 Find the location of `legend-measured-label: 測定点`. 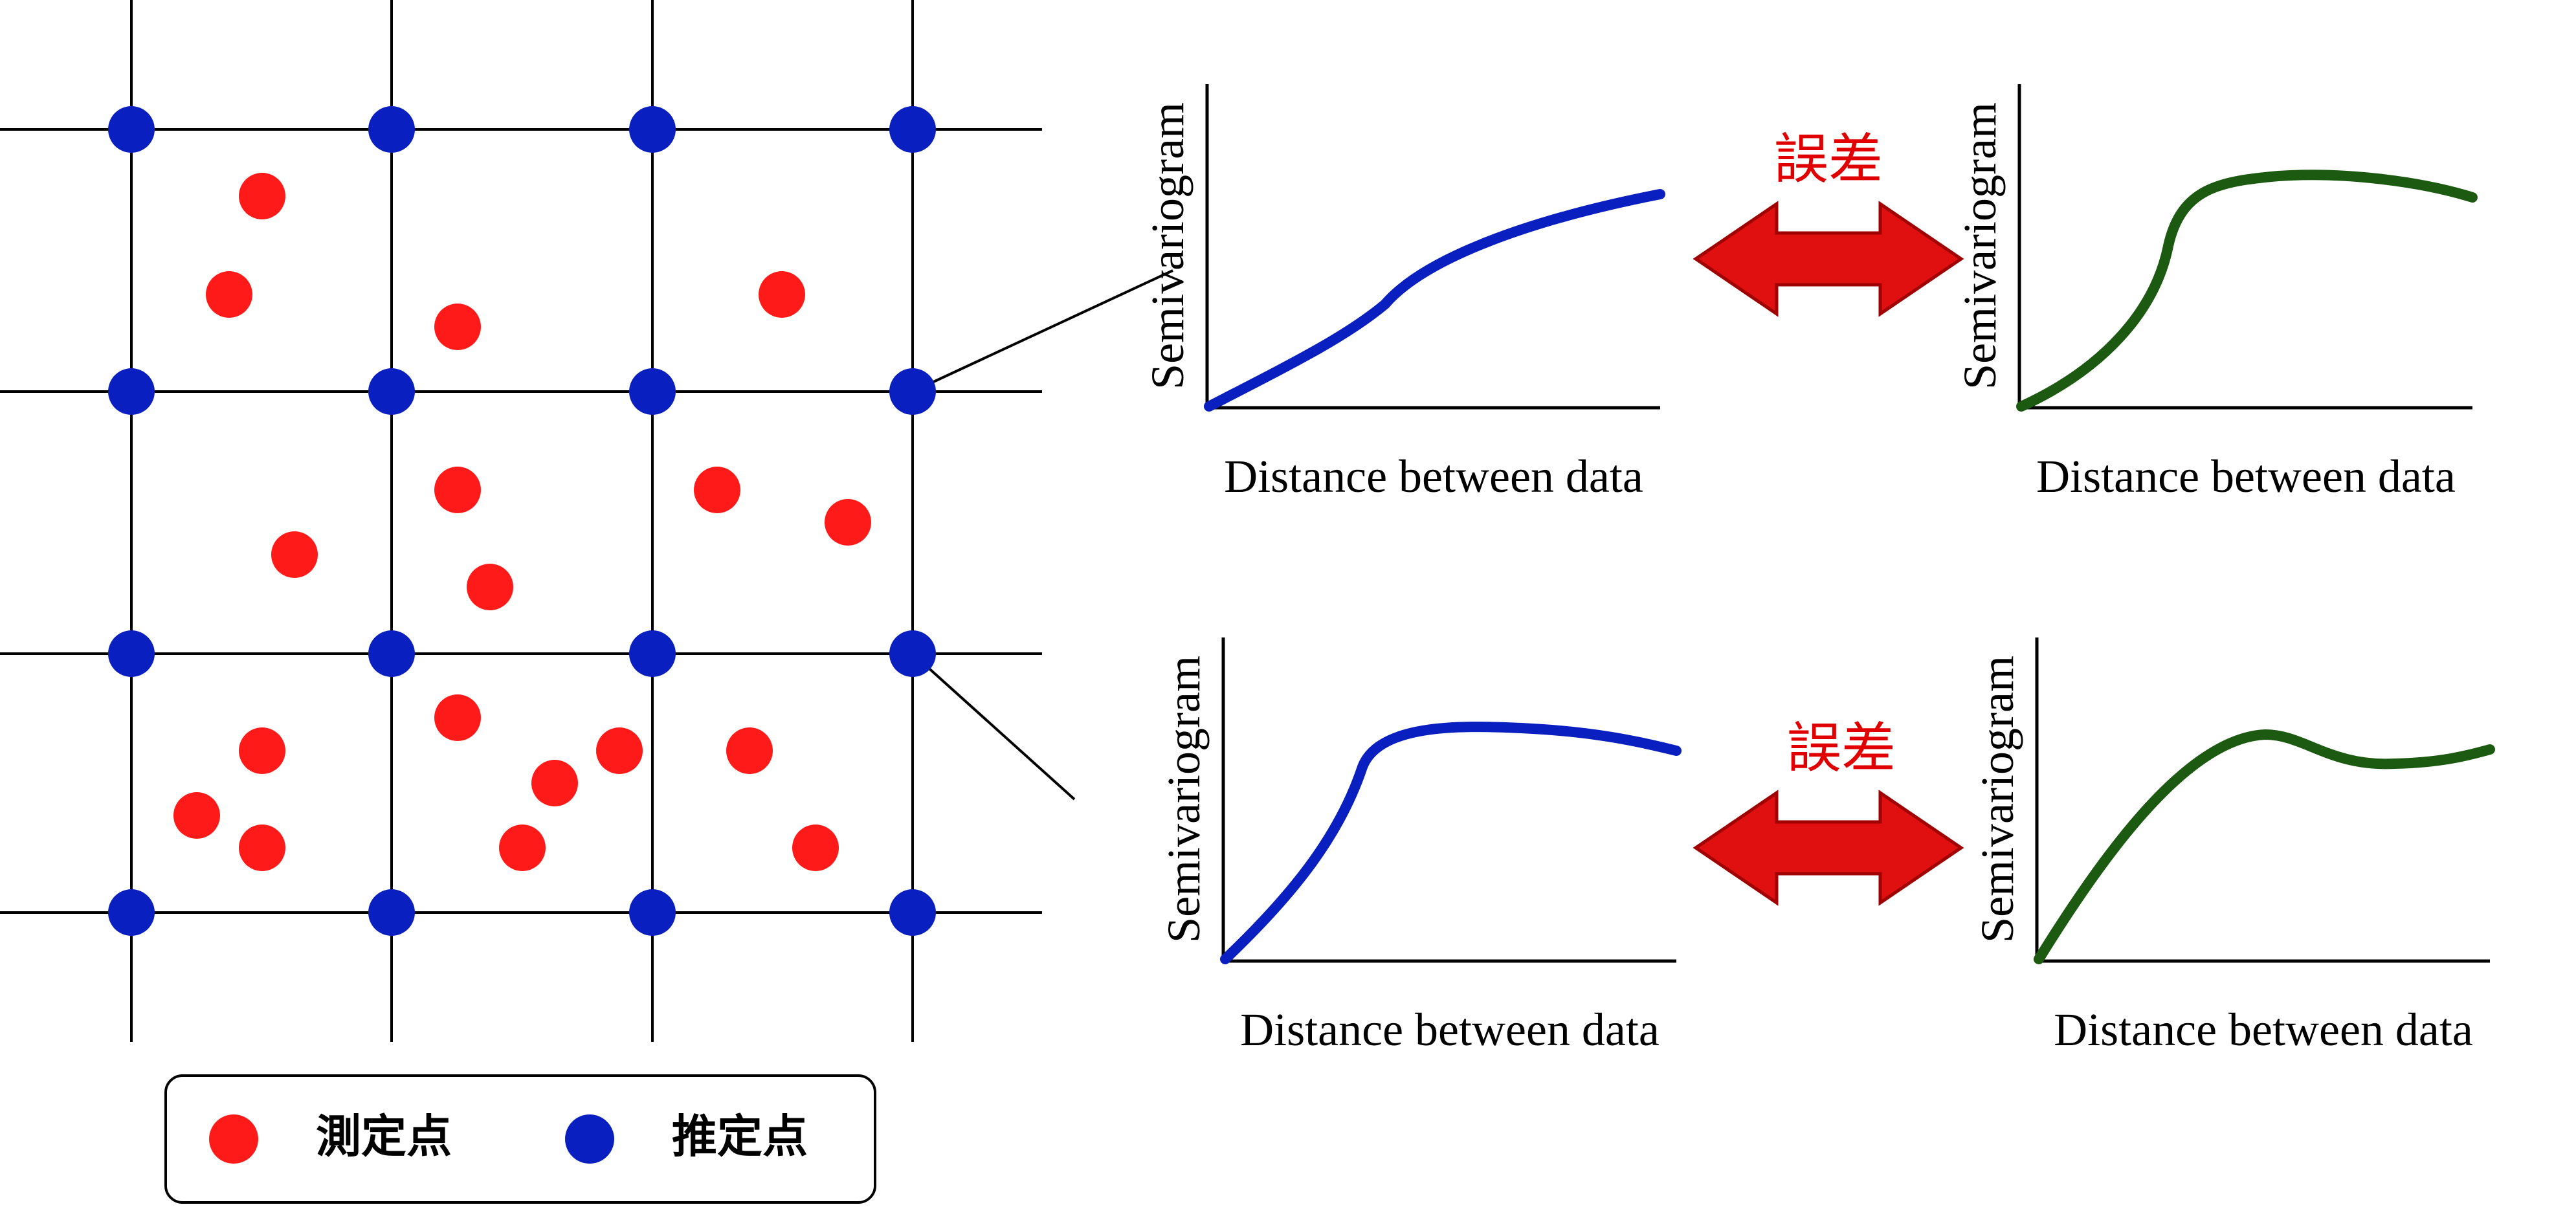

legend-measured-label: 測定点 is located at coordinates (384, 1137).